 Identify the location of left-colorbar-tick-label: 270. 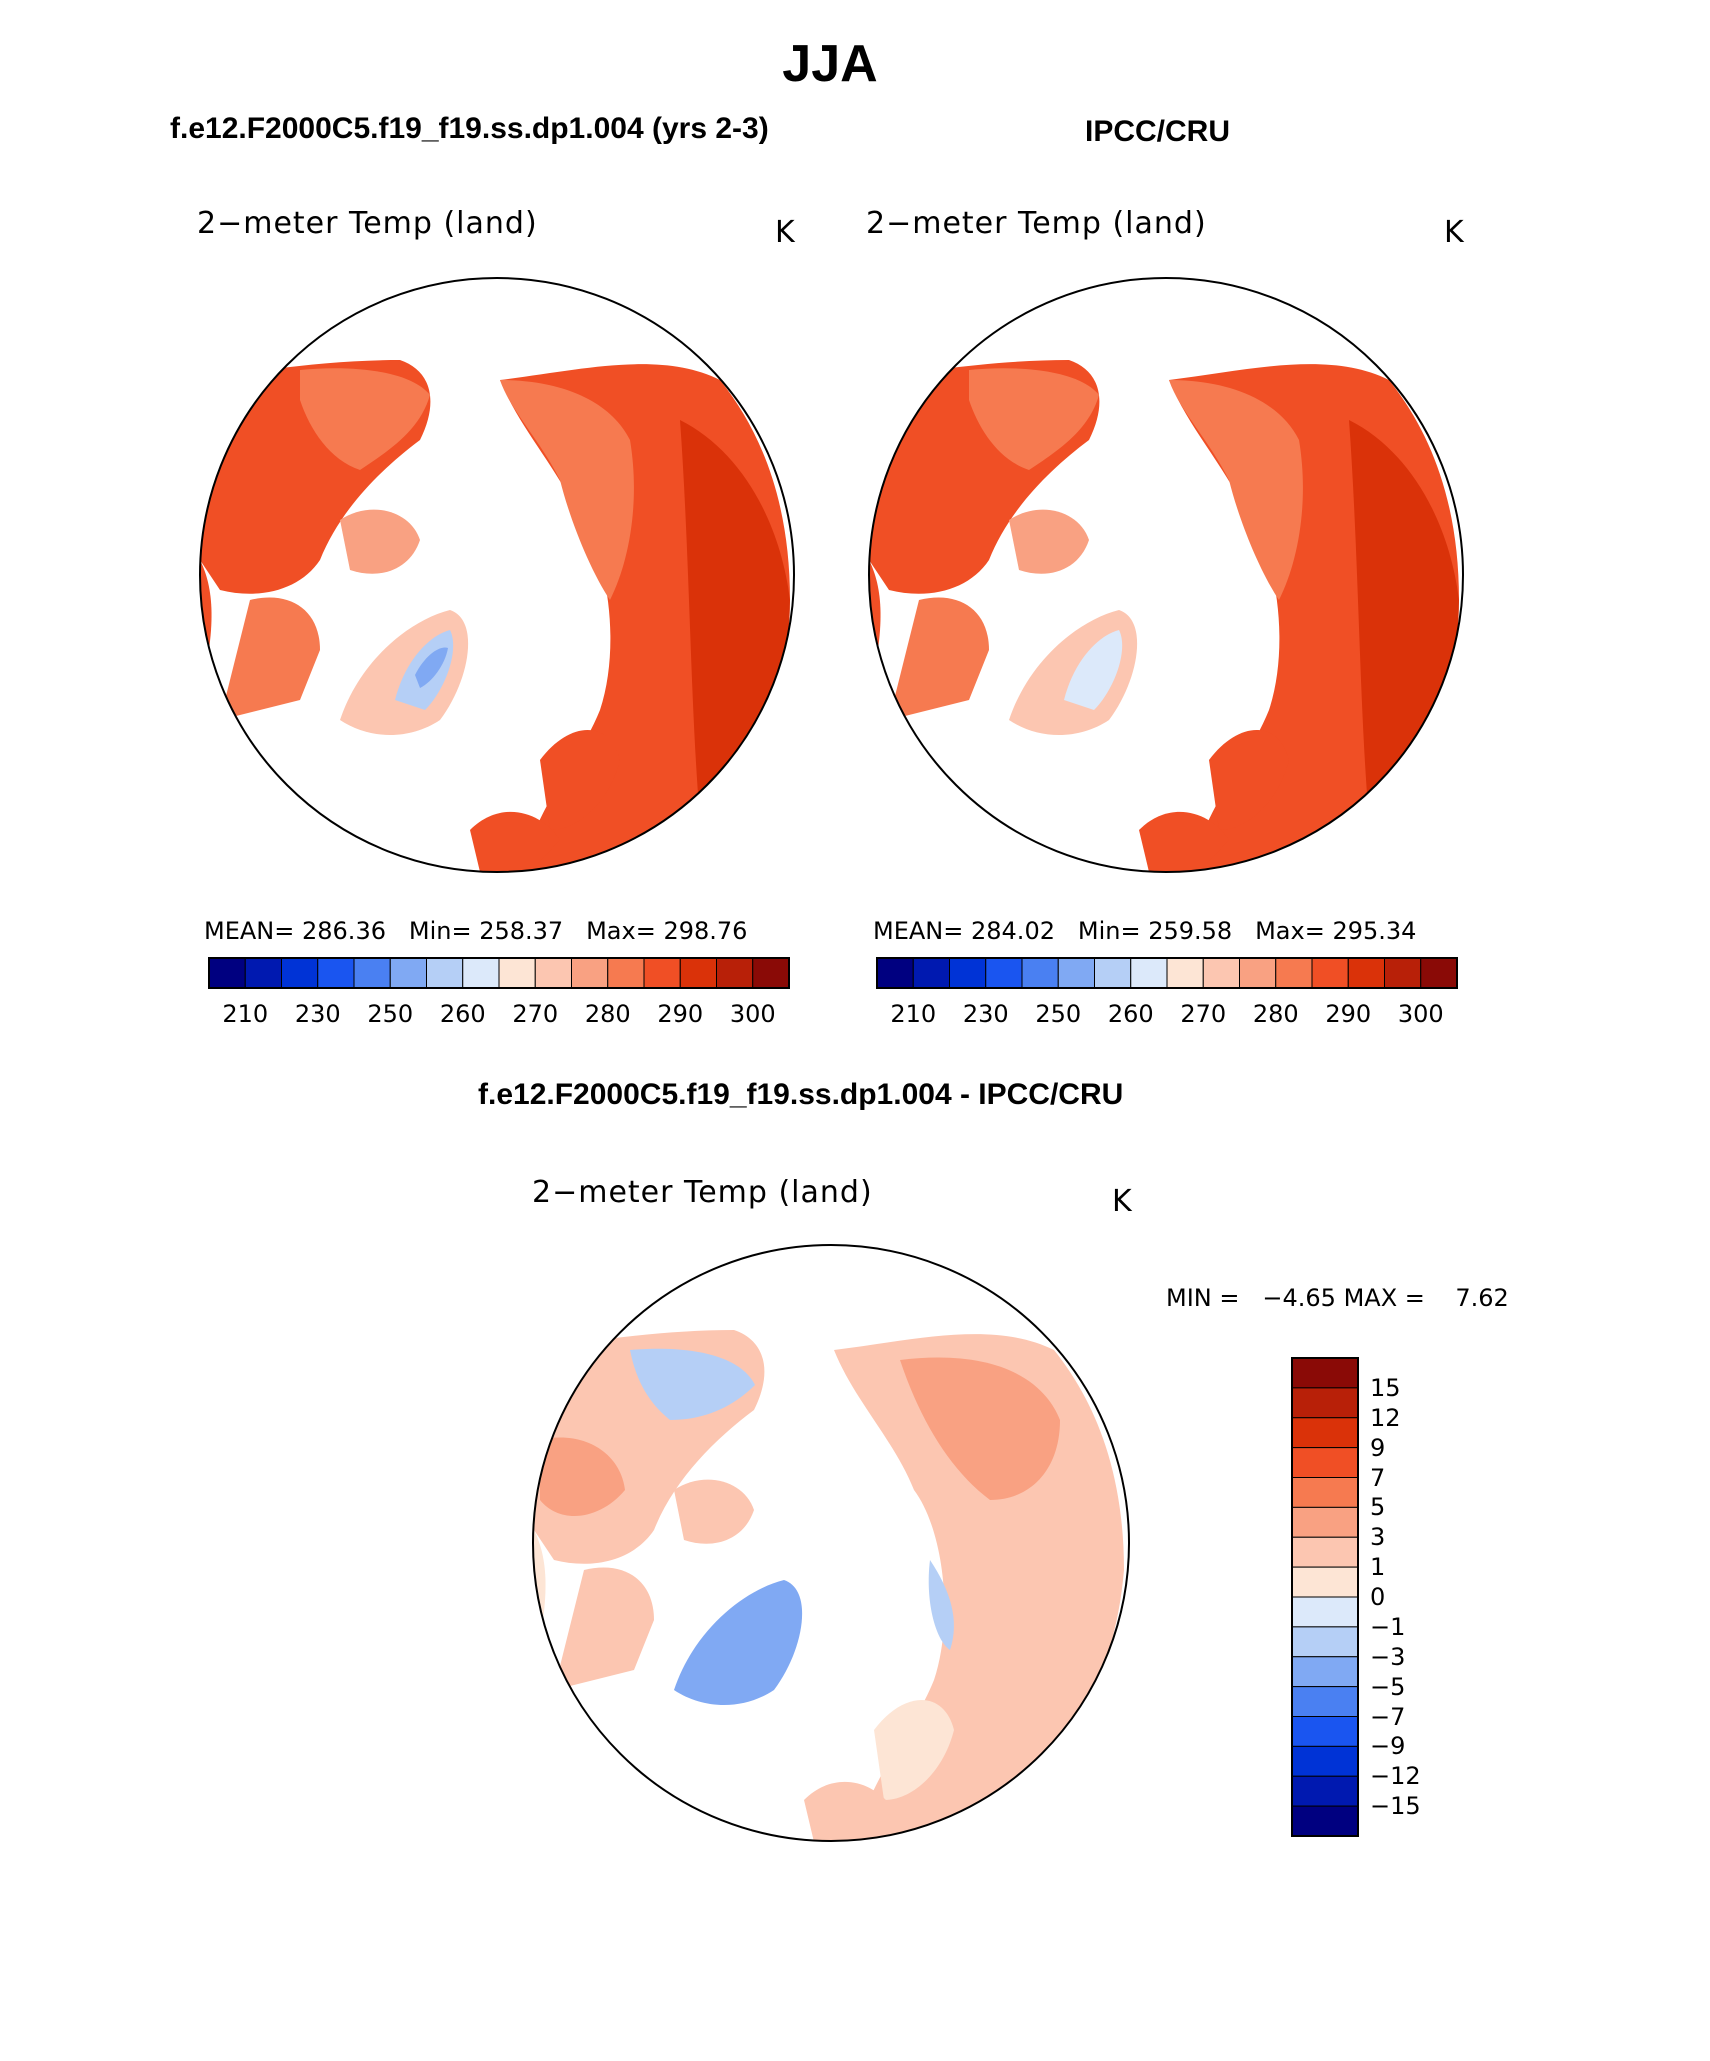
(535, 1014).